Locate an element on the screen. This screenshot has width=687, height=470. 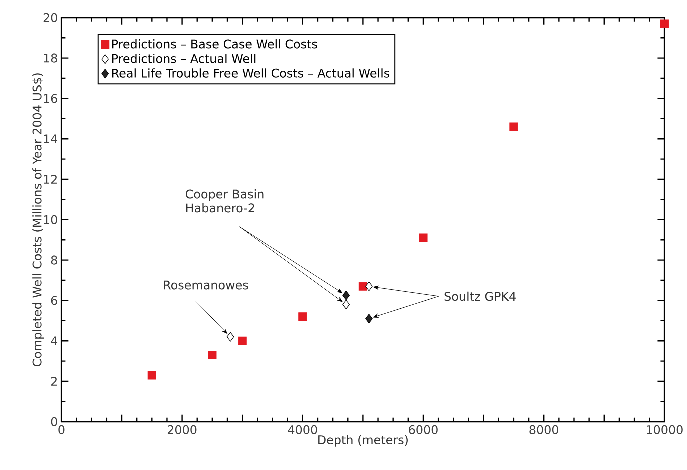
y-tick-label: 2 is located at coordinates (54, 381).